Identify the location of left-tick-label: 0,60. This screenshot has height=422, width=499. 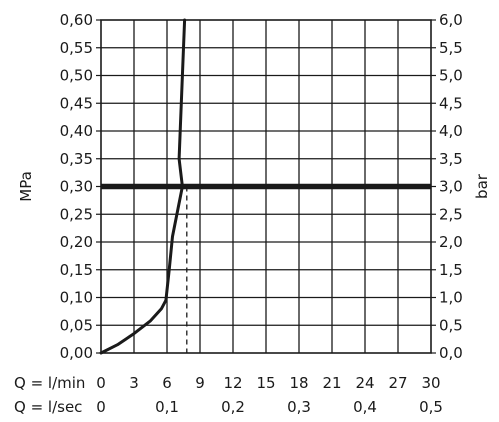
(76, 20).